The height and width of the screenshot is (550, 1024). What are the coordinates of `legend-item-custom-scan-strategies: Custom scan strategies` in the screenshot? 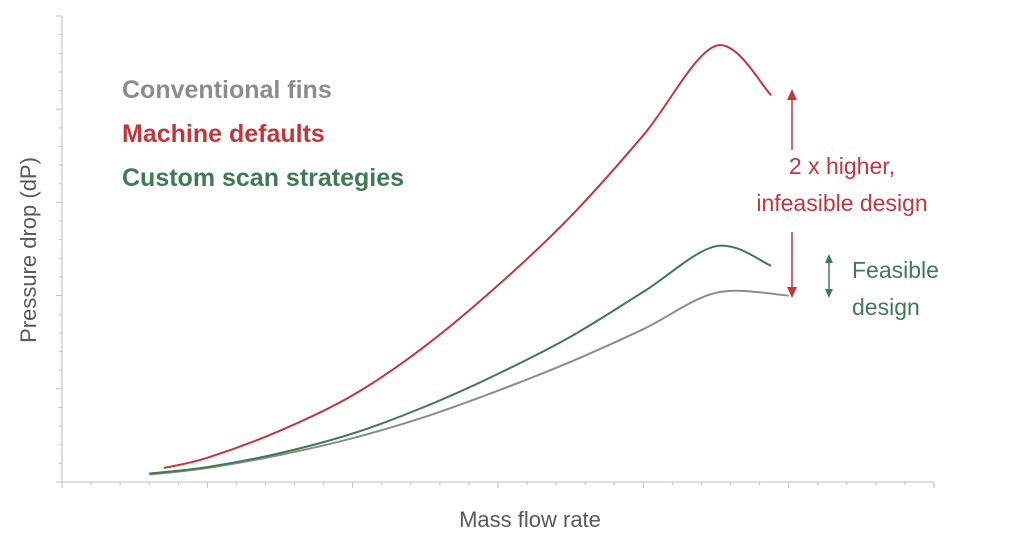 It's located at (263, 178).